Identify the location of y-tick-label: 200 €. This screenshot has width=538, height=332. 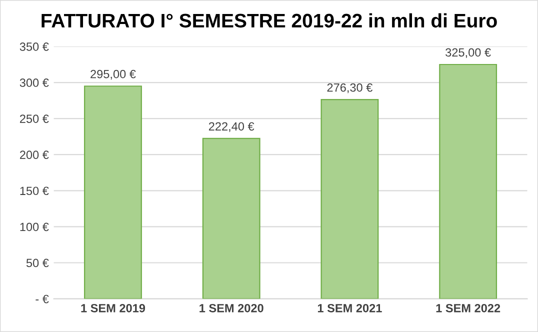
(34, 155).